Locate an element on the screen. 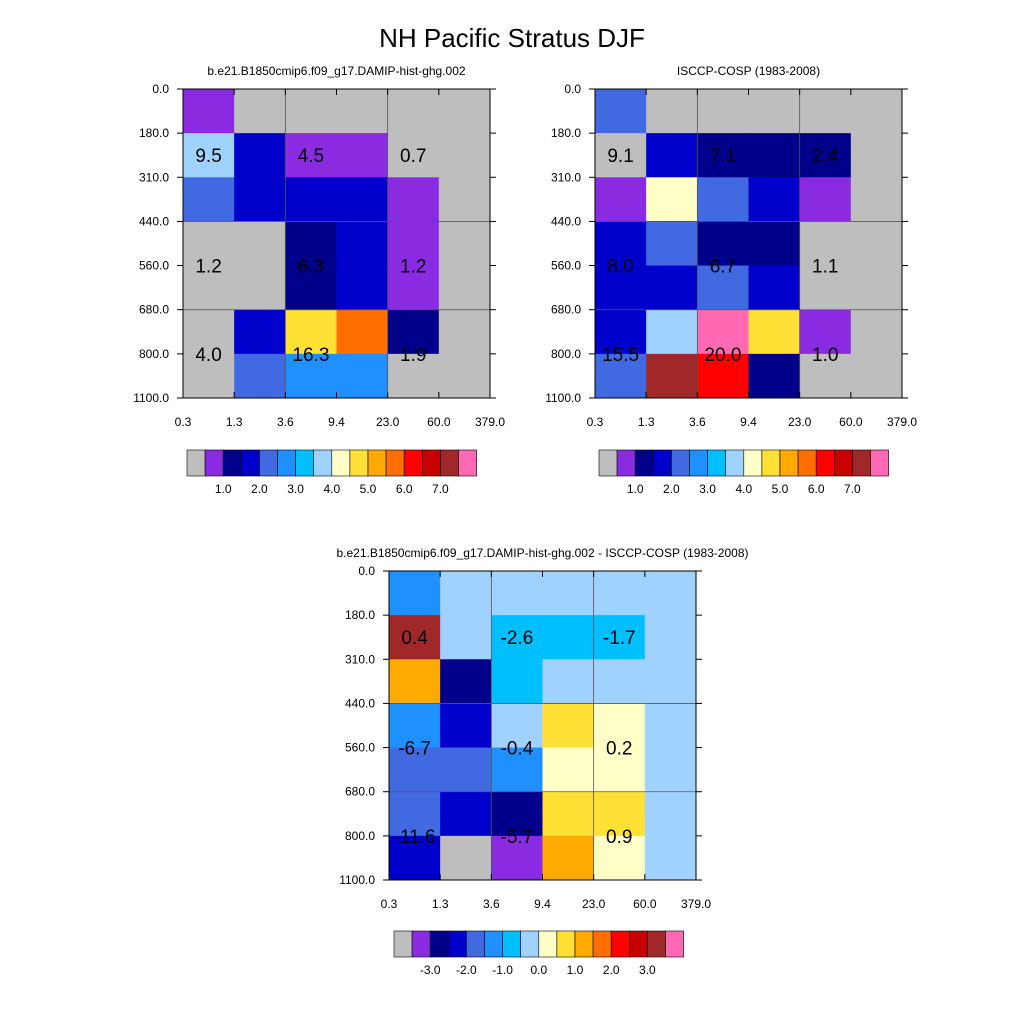  cell-value-label: 0.9 is located at coordinates (619, 837).